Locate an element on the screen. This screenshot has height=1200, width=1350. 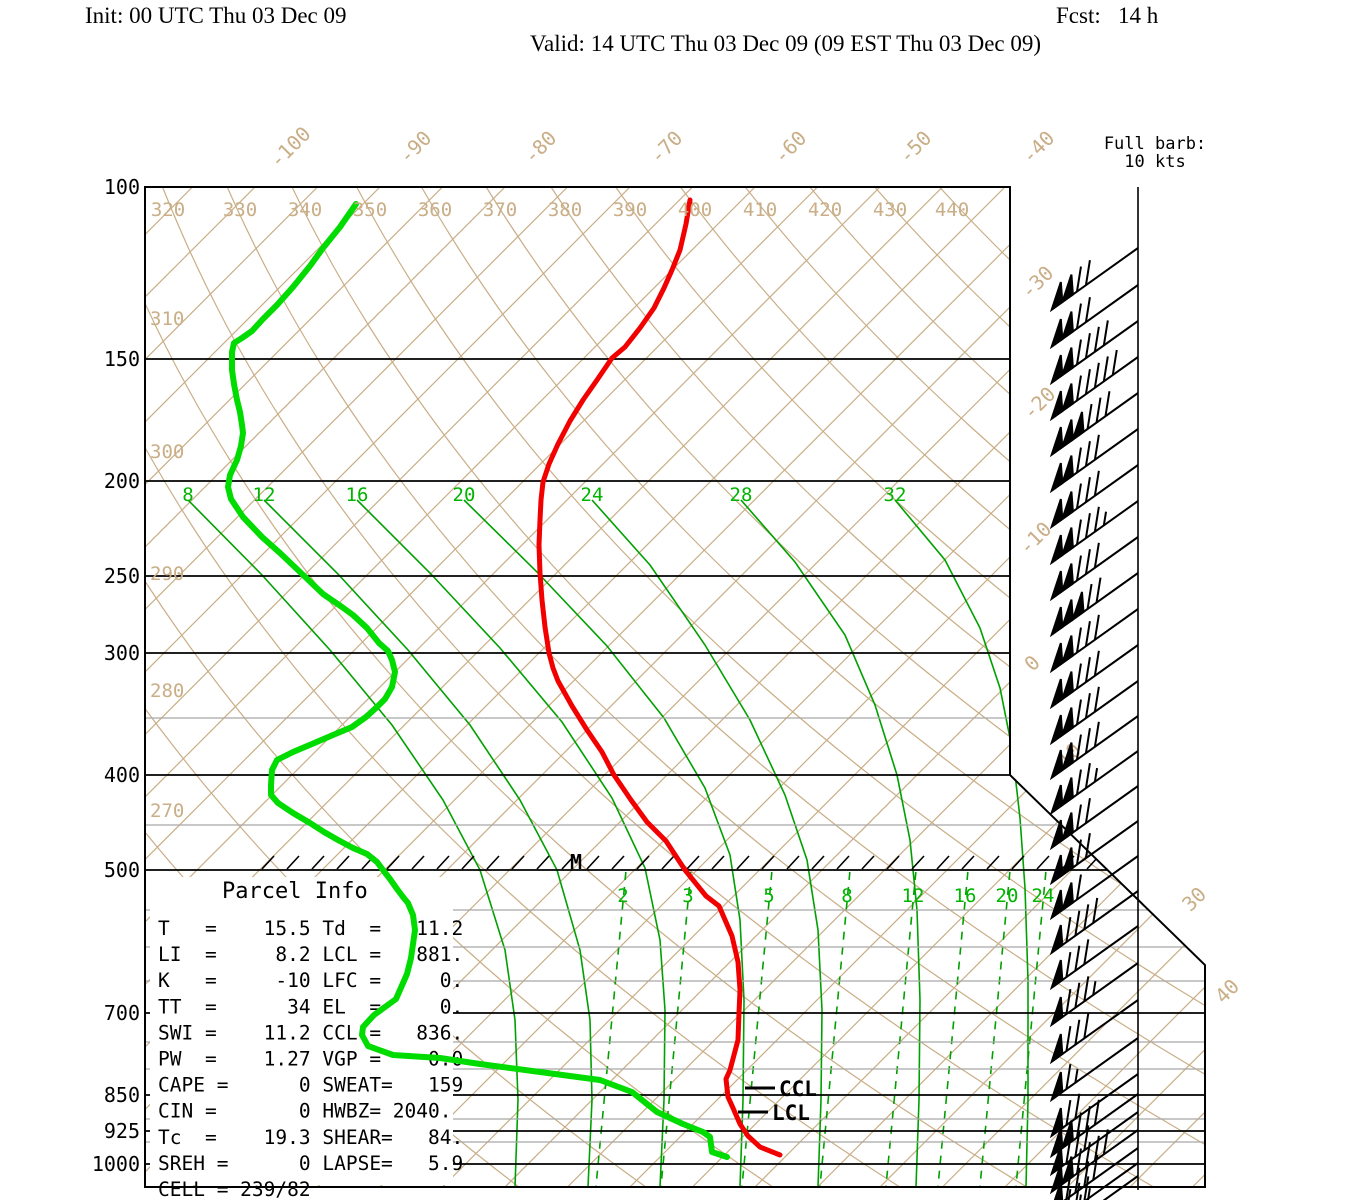
mixing-ratio-label: 8 is located at coordinates (846, 896).